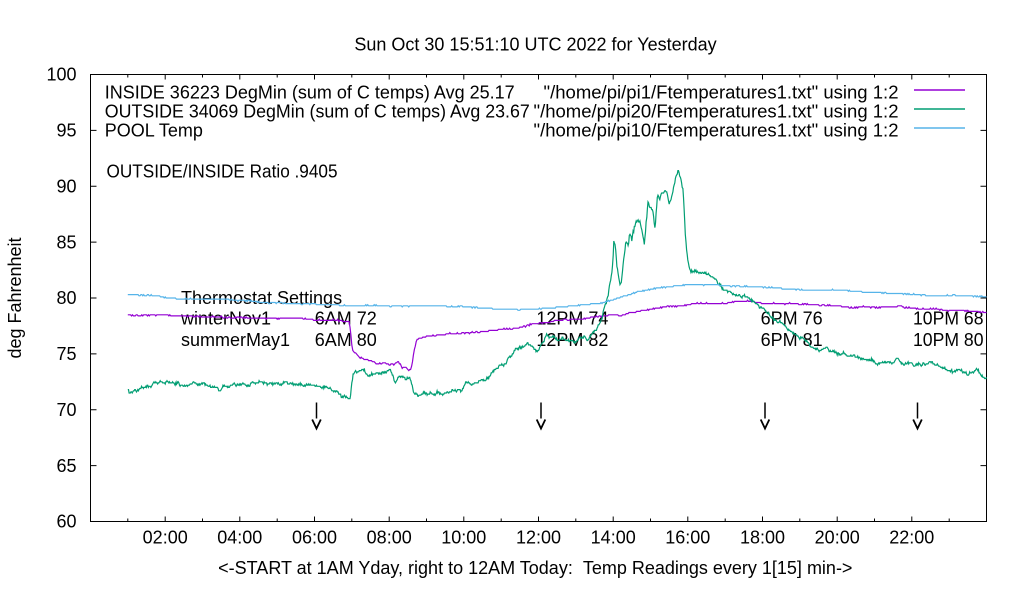  I want to click on svg-text: 6AM 72, so click(346, 318).